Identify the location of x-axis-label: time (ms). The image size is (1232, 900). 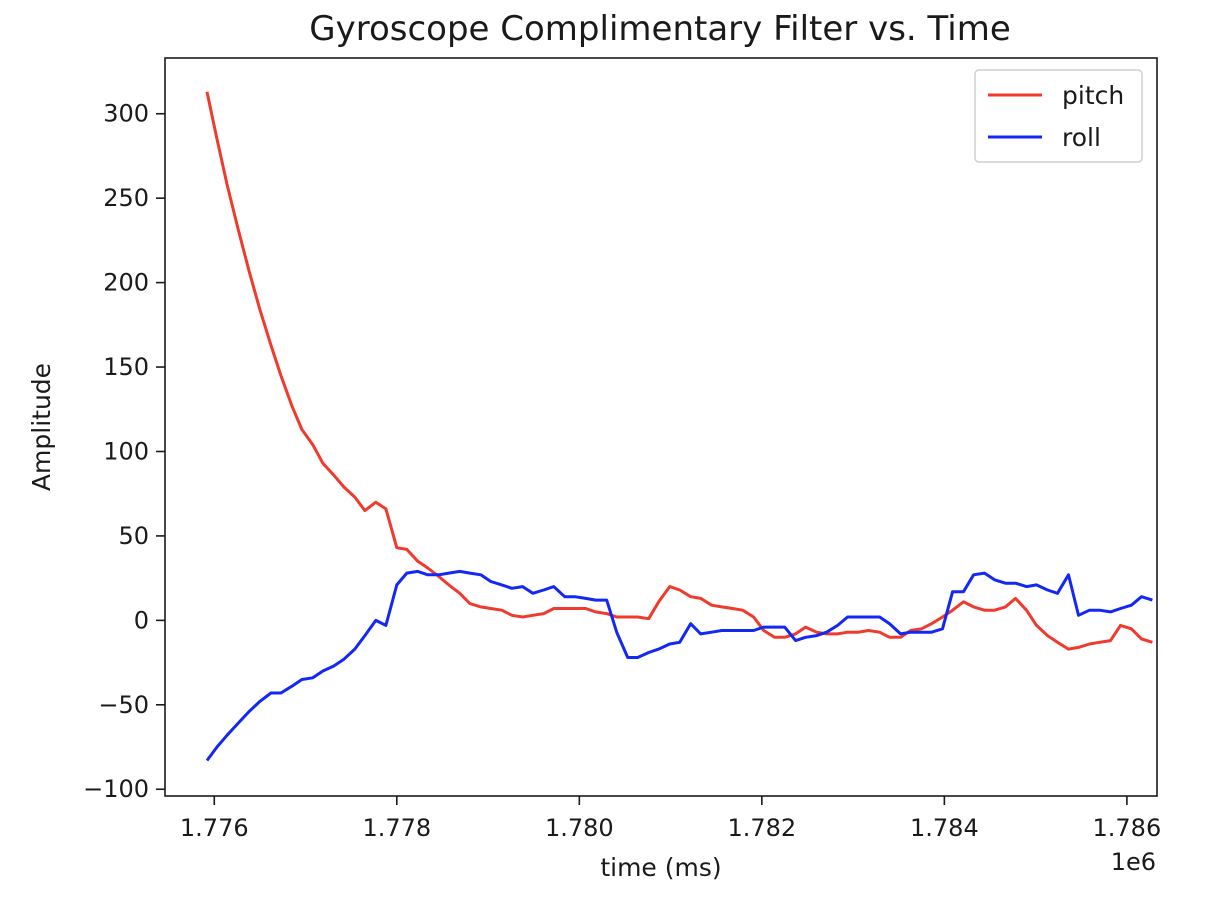
(660, 867).